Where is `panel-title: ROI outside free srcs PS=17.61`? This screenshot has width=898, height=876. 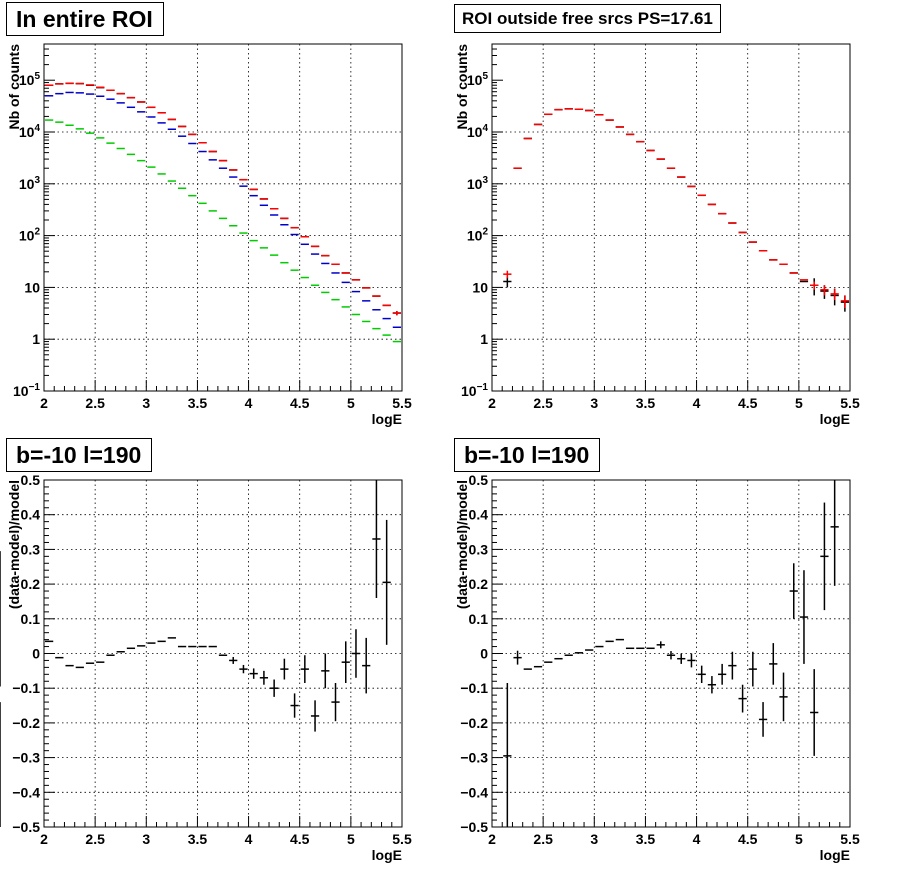
panel-title: ROI outside free srcs PS=17.61 is located at coordinates (587, 18).